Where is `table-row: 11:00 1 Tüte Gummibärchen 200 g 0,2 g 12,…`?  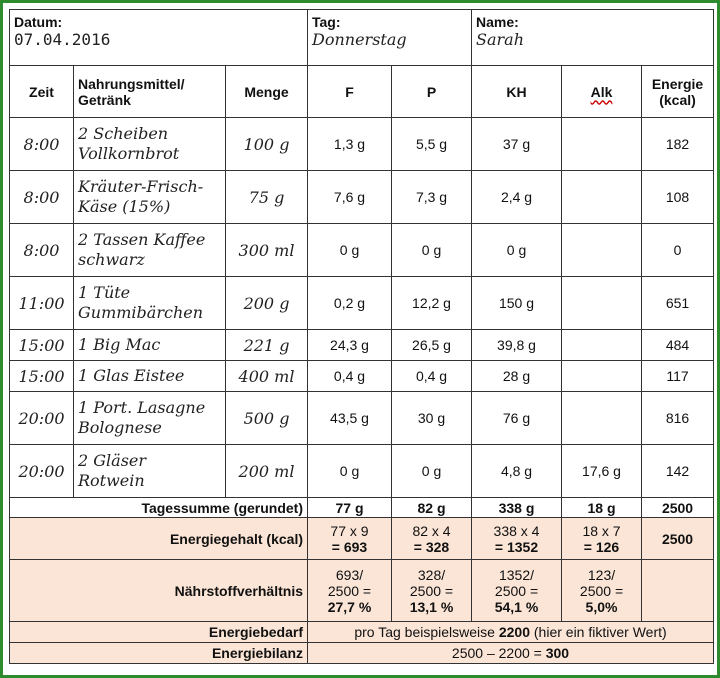 table-row: 11:00 1 Tüte Gummibärchen 200 g 0,2 g 12,… is located at coordinates (362, 303).